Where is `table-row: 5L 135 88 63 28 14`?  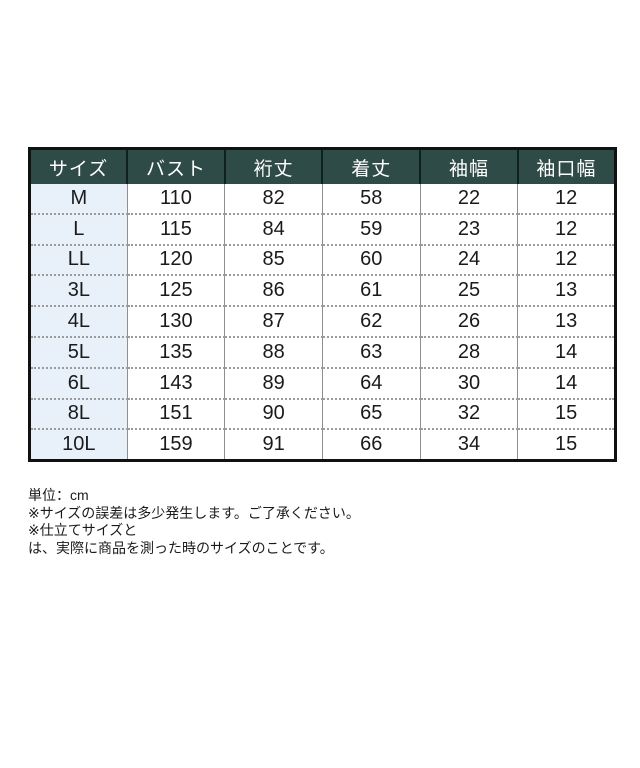
table-row: 5L 135 88 63 28 14 is located at coordinates (322, 351).